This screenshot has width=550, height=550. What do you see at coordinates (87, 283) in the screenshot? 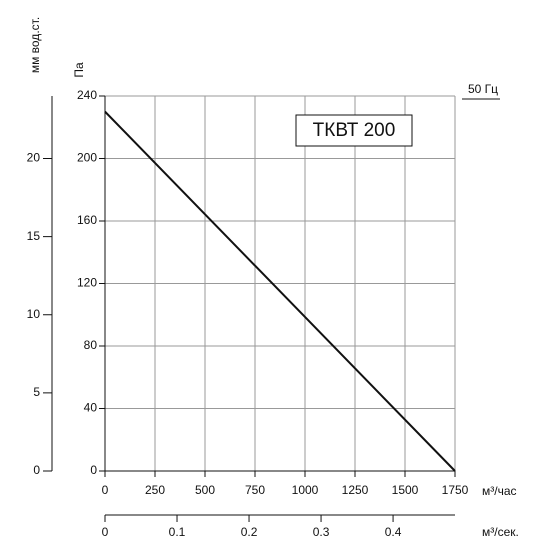
I see `y-tick-label: 120` at bounding box center [87, 283].